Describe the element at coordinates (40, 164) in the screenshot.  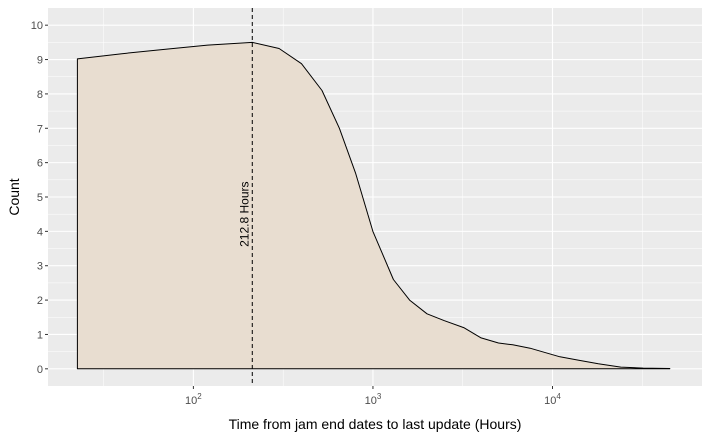
I see `y-tick-label: 6` at that location.